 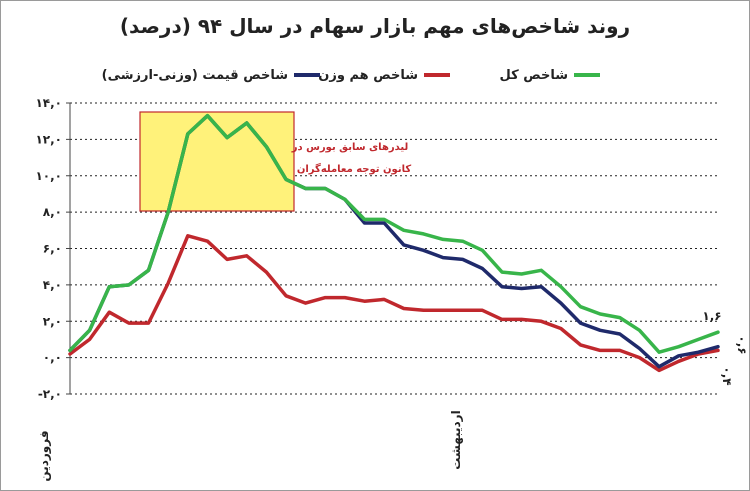 I want to click on y-tick-label: -۲,۰, so click(x=50, y=394).